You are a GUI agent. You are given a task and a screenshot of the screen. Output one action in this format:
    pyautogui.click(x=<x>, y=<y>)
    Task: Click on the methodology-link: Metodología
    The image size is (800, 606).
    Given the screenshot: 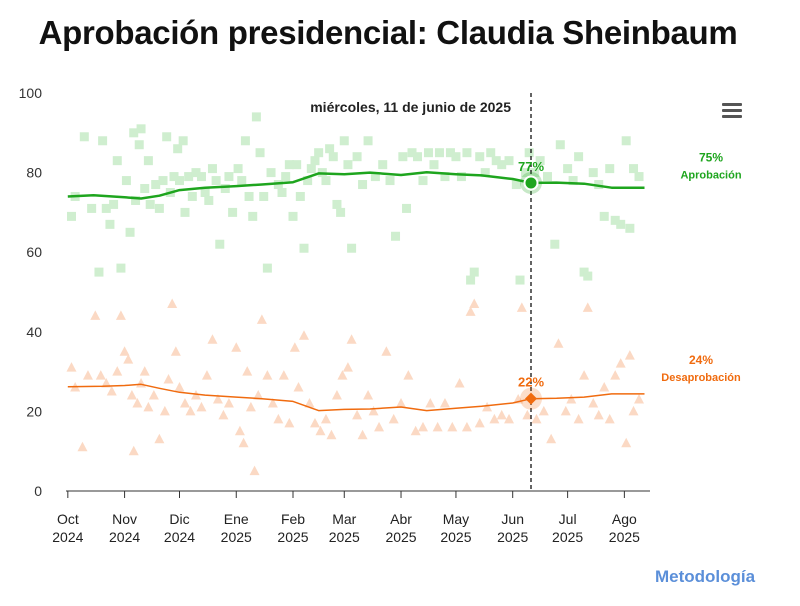 What is the action you would take?
    pyautogui.click(x=705, y=576)
    